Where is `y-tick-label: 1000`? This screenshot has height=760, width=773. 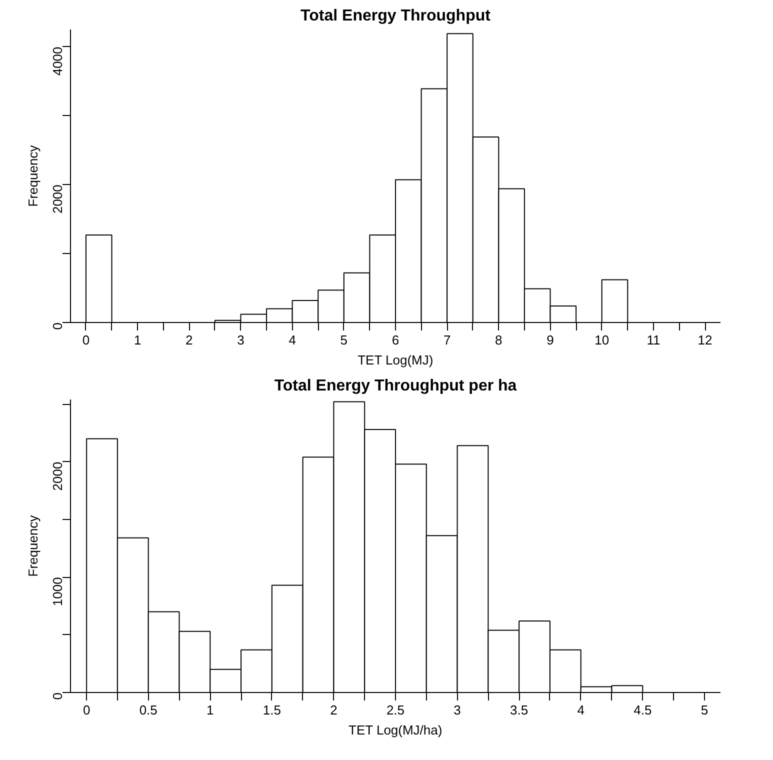 y-tick-label: 1000 is located at coordinates (57, 591).